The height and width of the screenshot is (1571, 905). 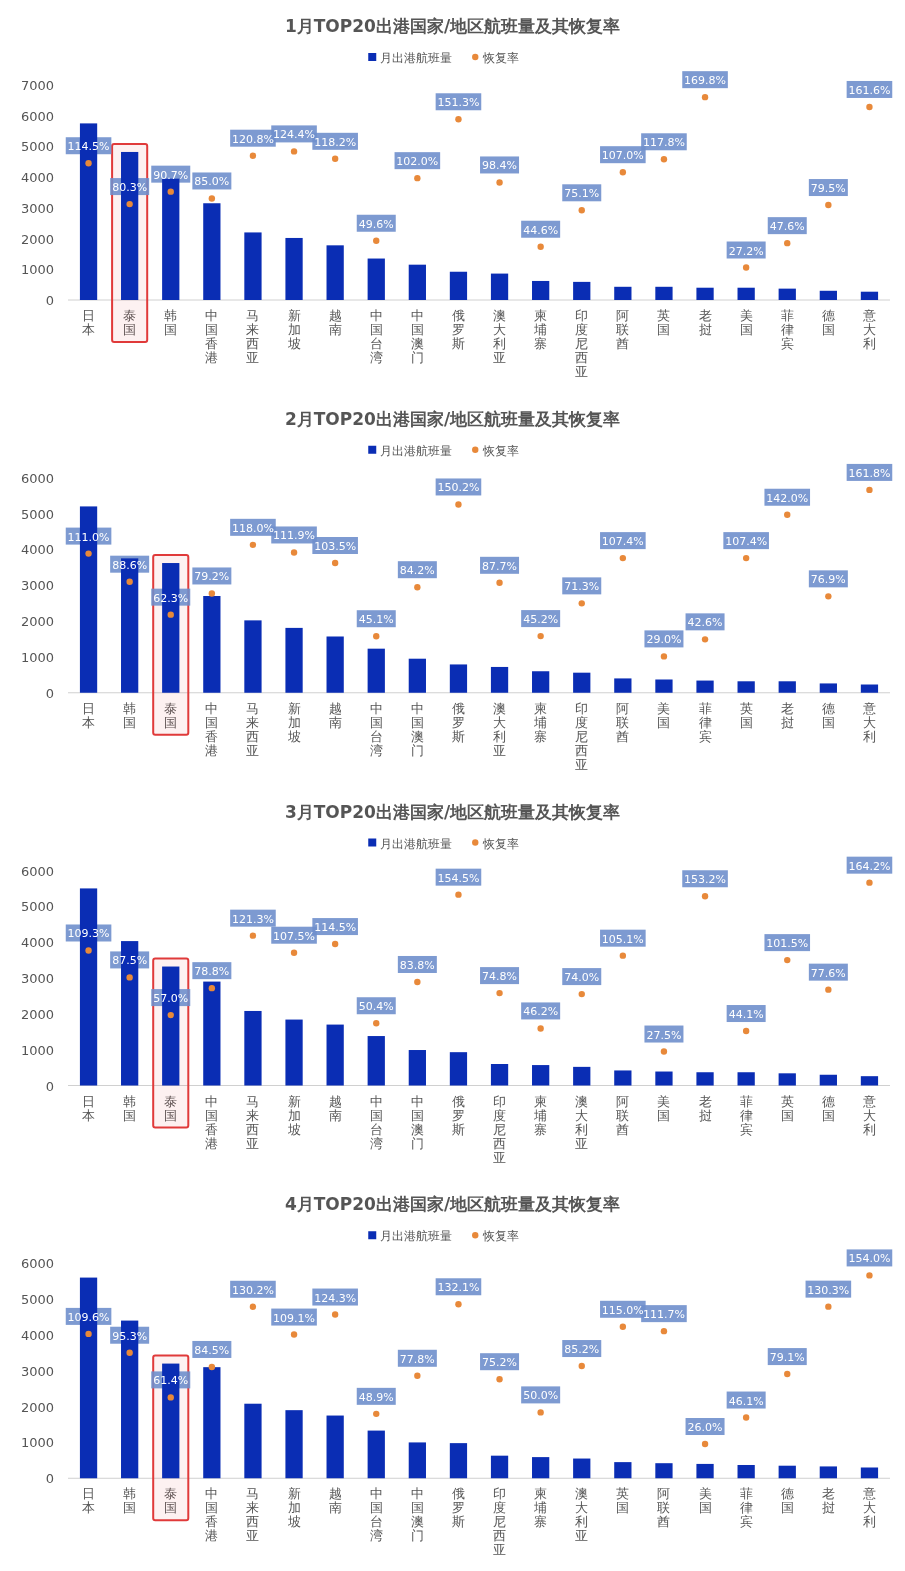 What do you see at coordinates (37, 1014) in the screenshot?
I see `y-tick-label: 2000` at bounding box center [37, 1014].